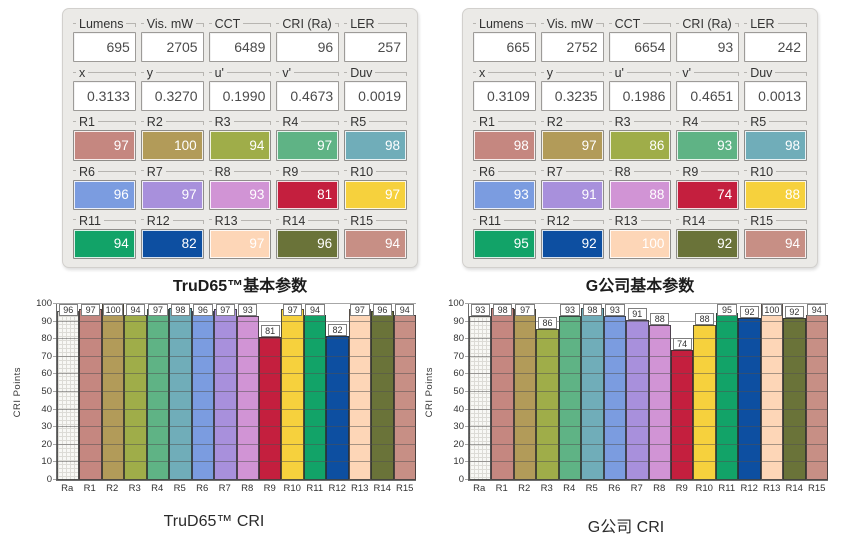 The width and height of the screenshot is (852, 558). What do you see at coordinates (104, 24) in the screenshot?
I see `param-label-lumens: Lumens` at bounding box center [104, 24].